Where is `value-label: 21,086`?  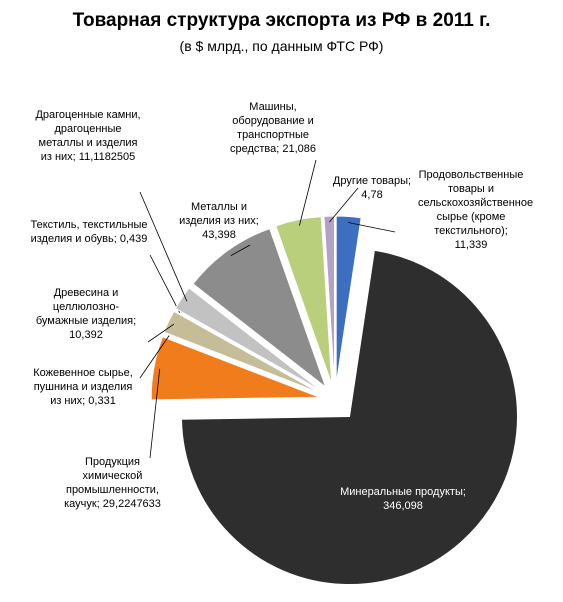
value-label: 21,086 is located at coordinates (299, 149).